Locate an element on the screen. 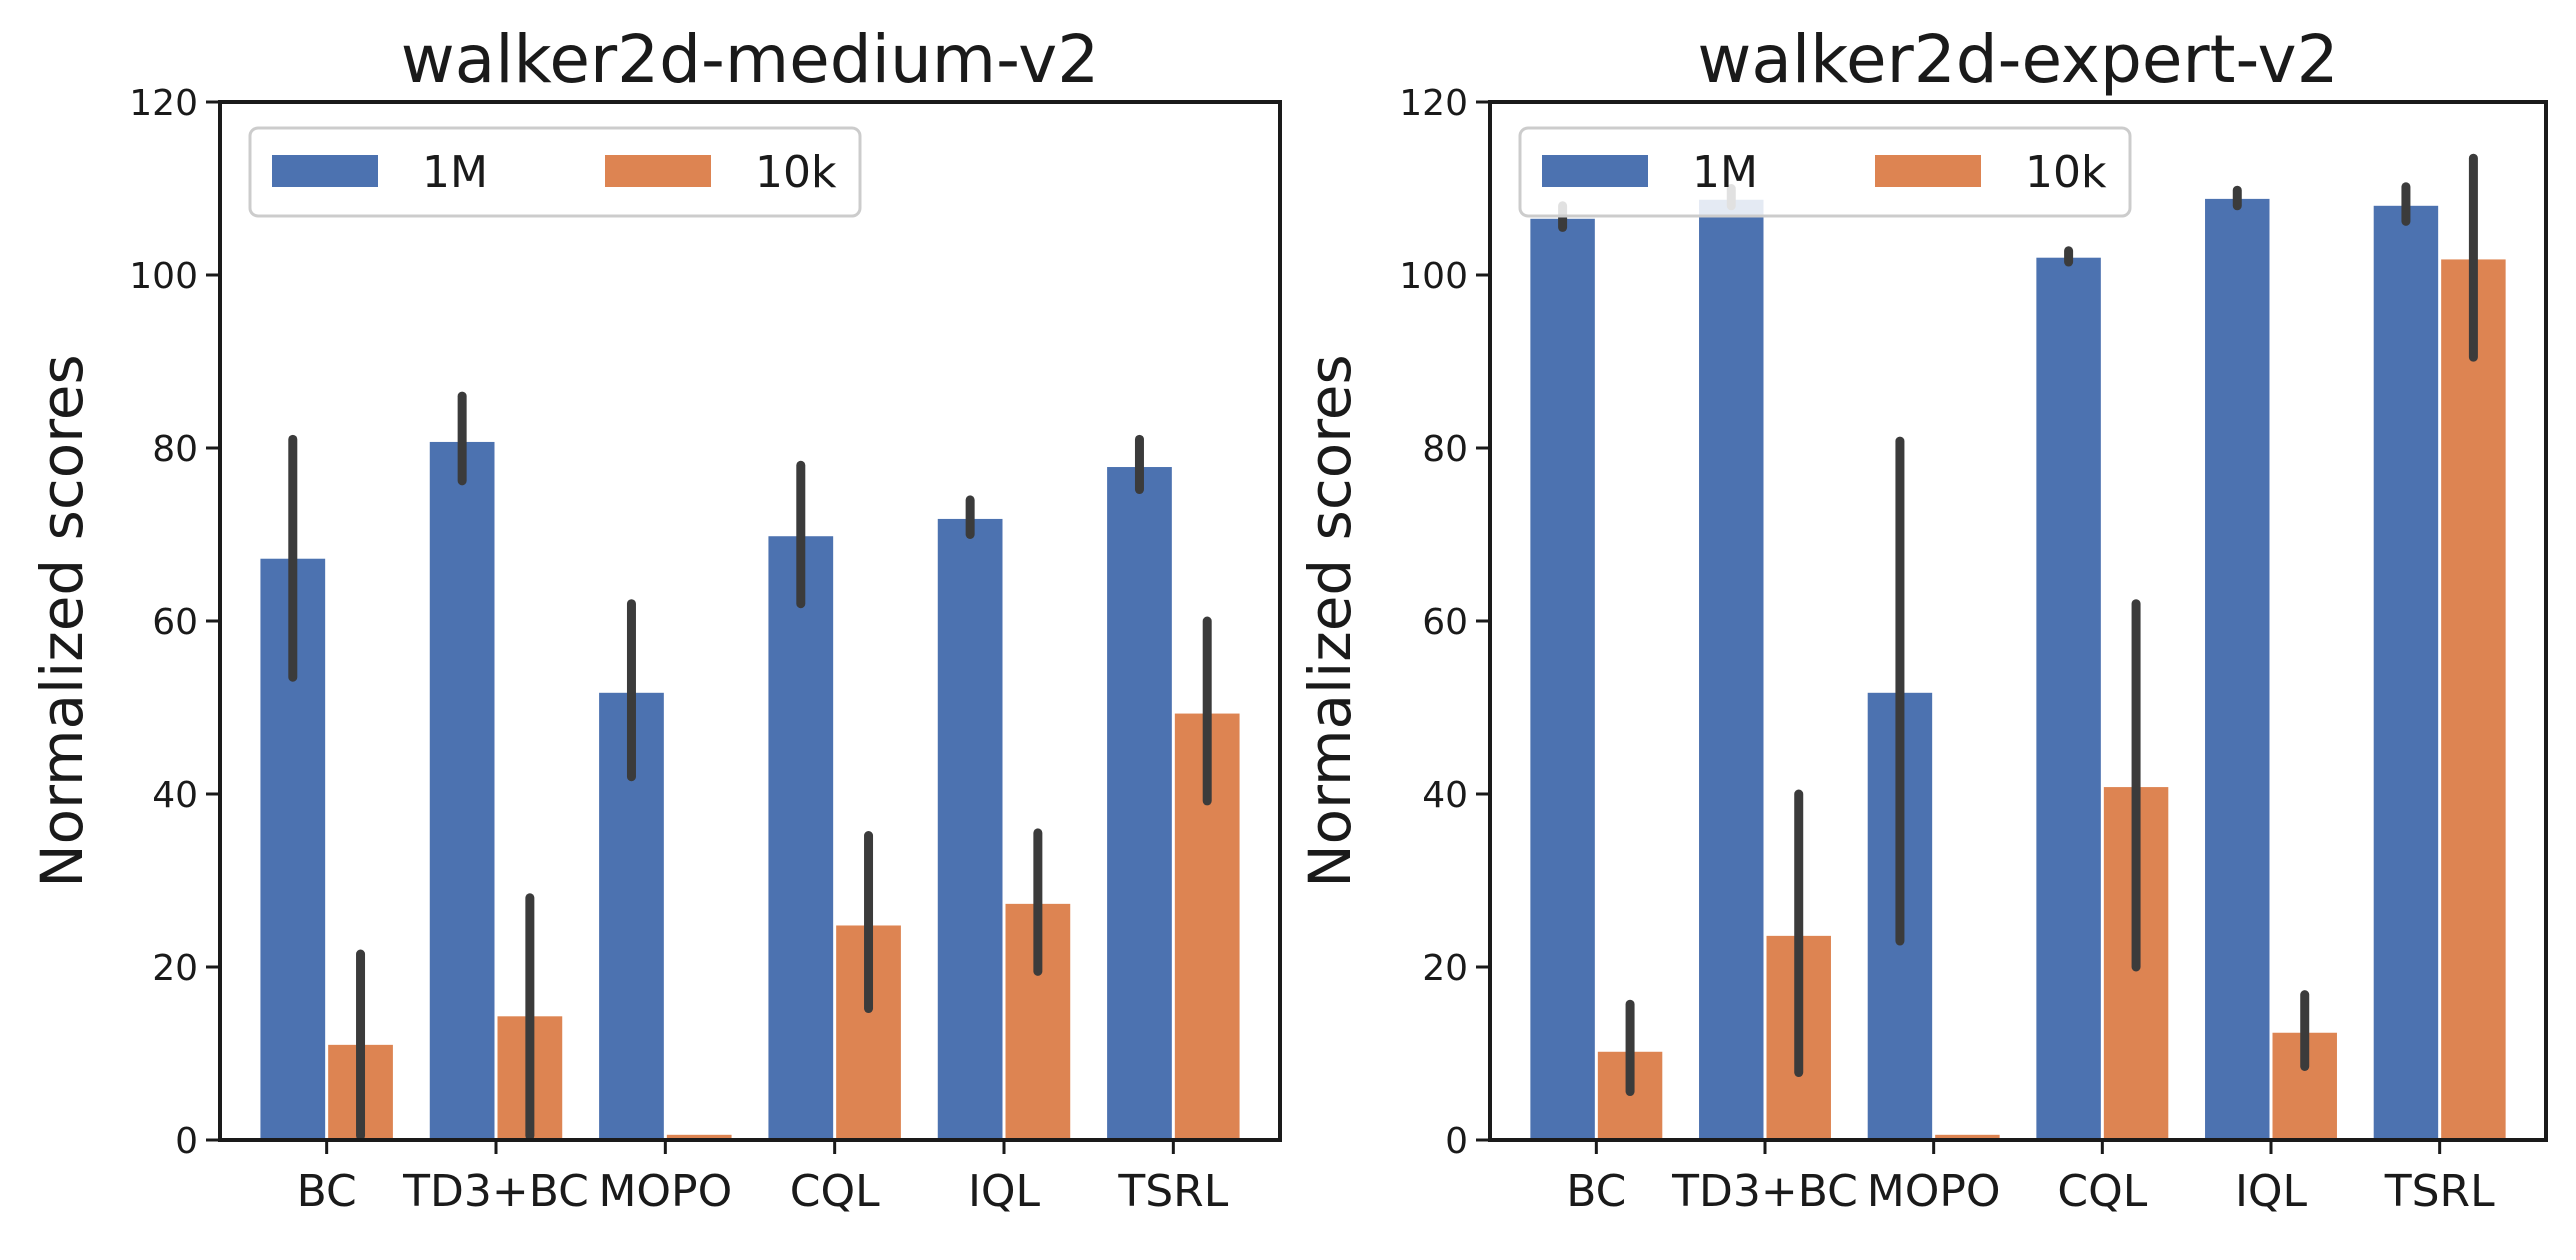 The height and width of the screenshot is (1260, 2576). chart-title: walker2d-expert-v2 is located at coordinates (2017, 59).